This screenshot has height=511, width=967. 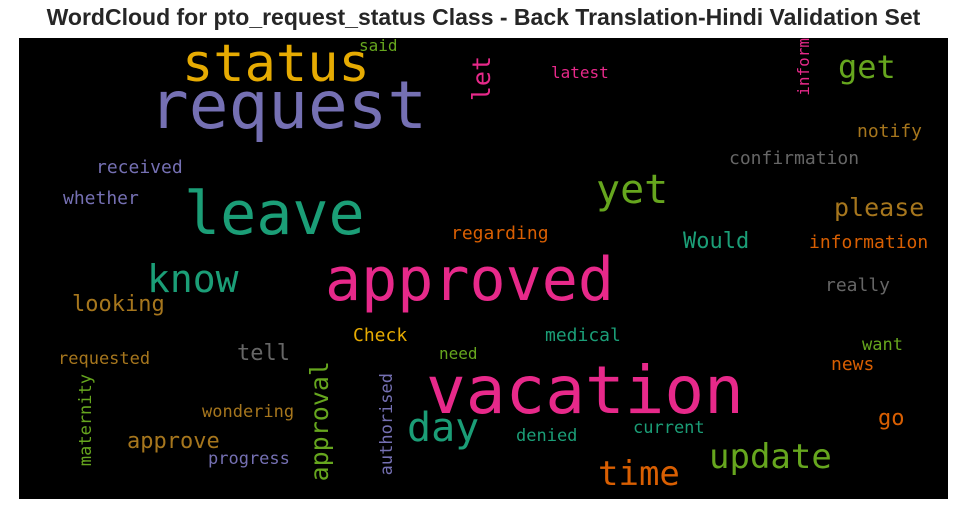 I want to click on word-denied: denied, so click(x=547, y=436).